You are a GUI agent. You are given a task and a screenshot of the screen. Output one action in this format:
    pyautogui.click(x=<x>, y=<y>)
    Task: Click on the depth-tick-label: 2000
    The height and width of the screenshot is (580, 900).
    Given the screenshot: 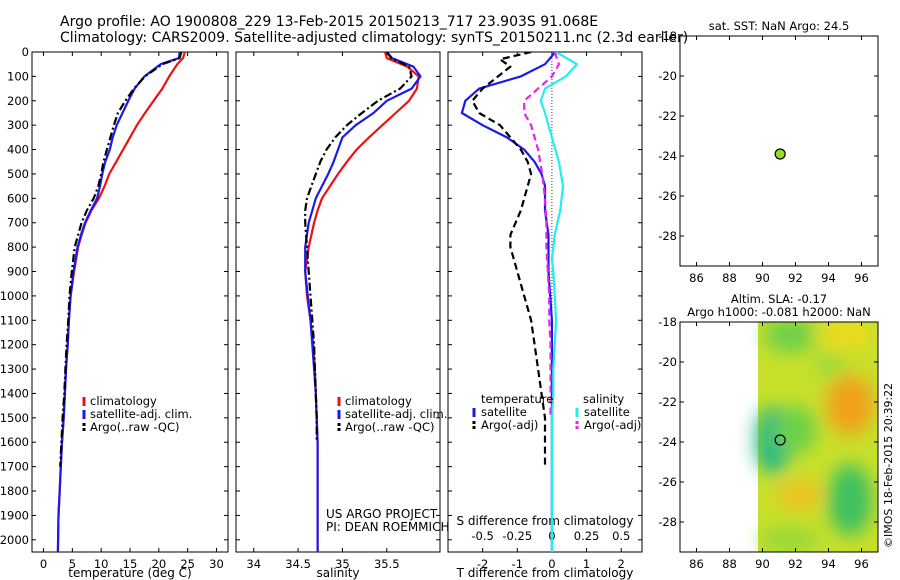 What is the action you would take?
    pyautogui.click(x=14, y=540)
    